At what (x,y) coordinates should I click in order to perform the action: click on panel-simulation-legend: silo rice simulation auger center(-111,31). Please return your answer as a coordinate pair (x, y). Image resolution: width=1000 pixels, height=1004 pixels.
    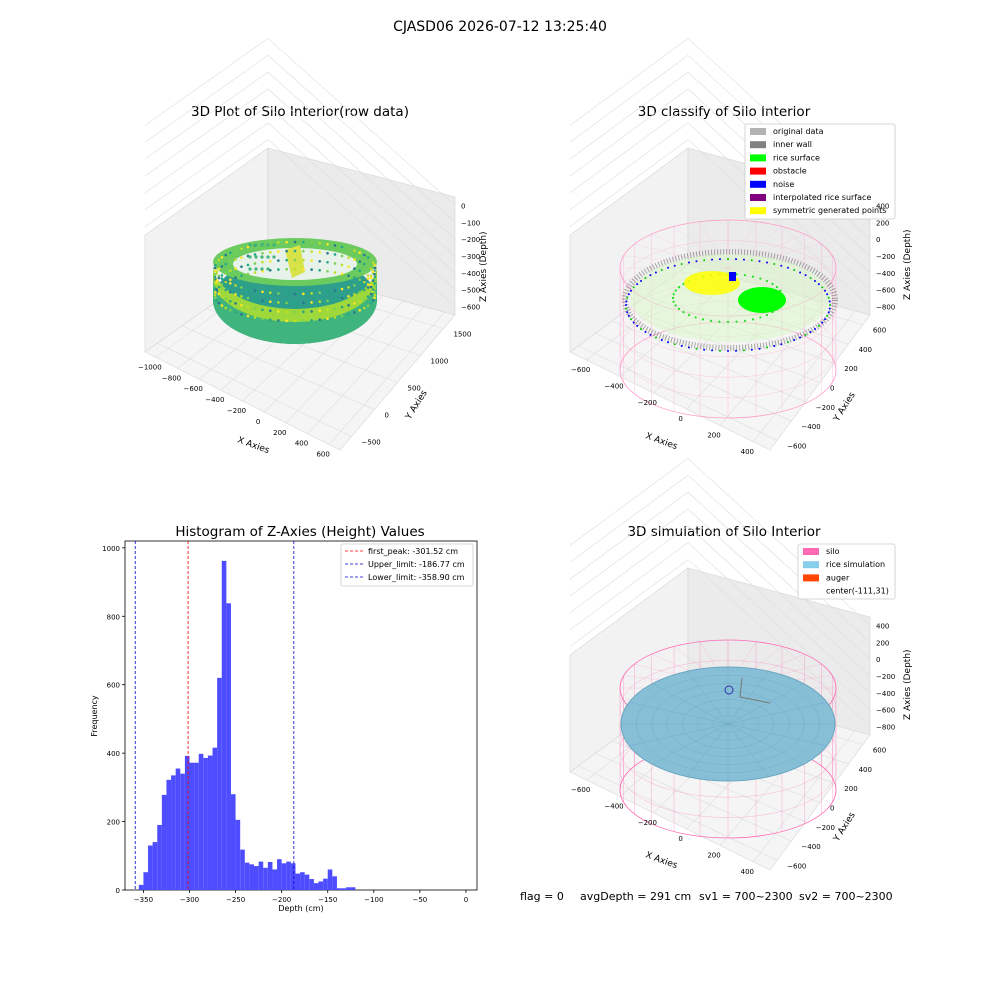
    Looking at the image, I should click on (846, 571).